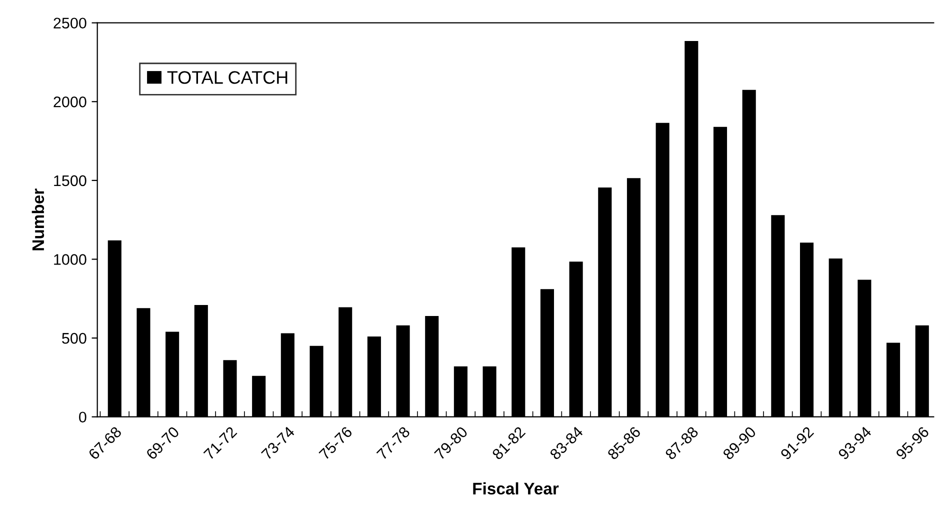  I want to click on y-tick-label: 2500, so click(70, 23).